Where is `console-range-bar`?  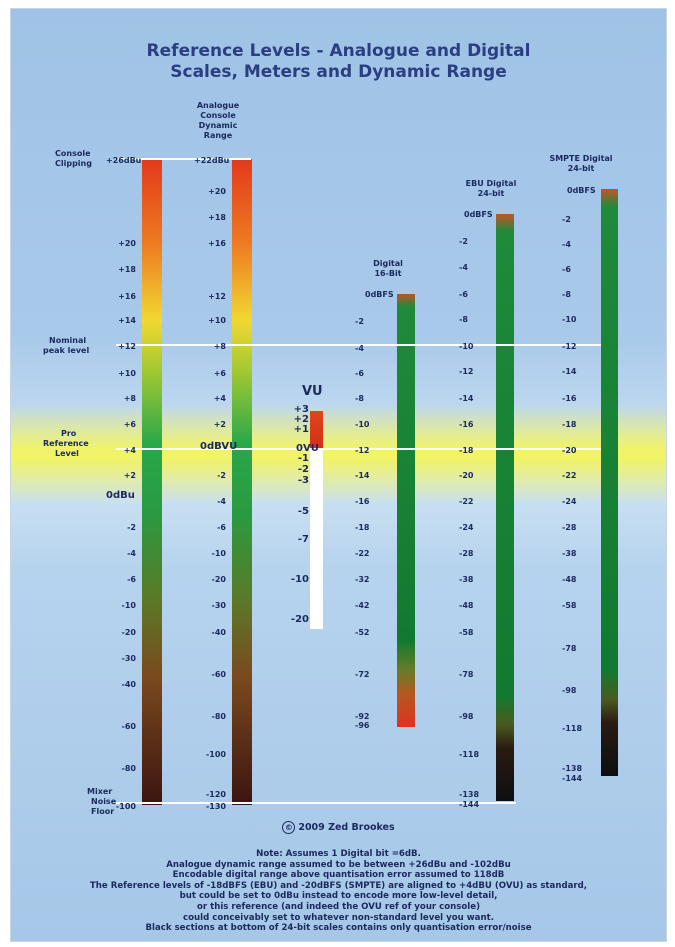
console-range-bar is located at coordinates (242, 482).